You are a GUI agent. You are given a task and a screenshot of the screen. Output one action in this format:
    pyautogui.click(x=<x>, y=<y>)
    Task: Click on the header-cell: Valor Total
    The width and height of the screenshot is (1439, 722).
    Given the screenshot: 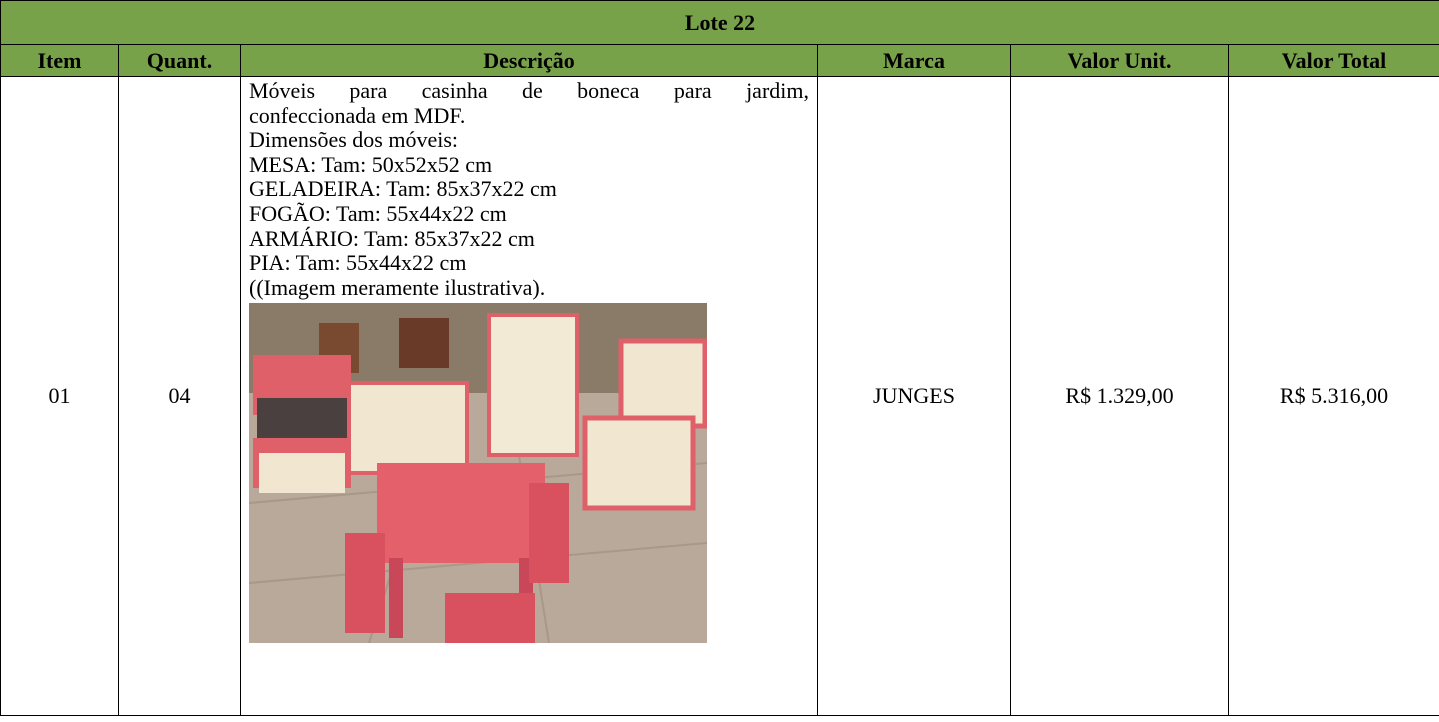 What is the action you would take?
    pyautogui.click(x=1333, y=60)
    